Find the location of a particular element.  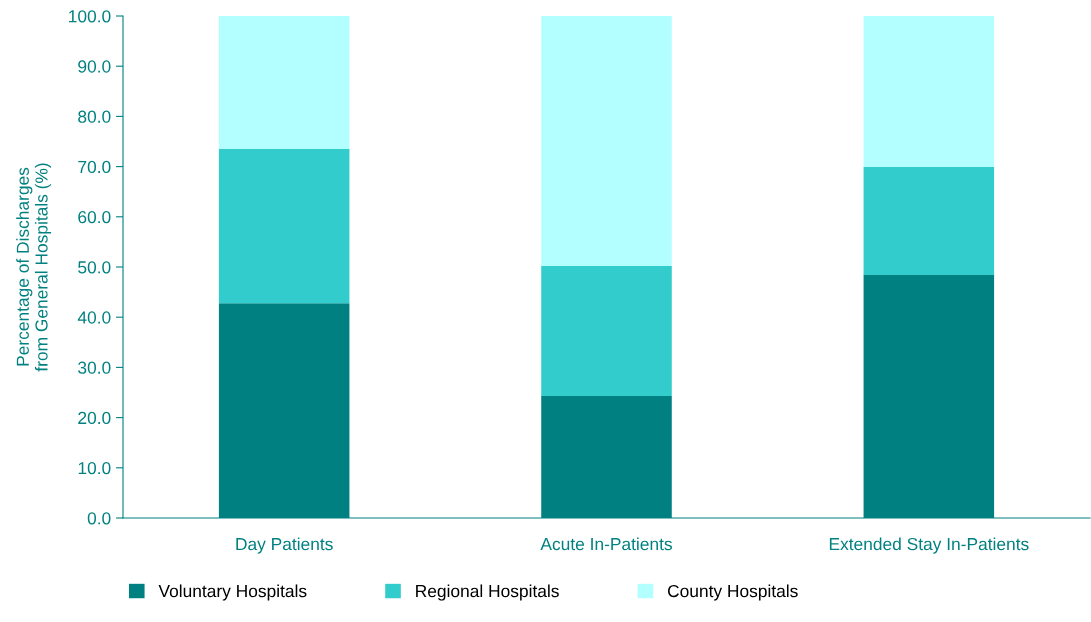

y-tick-label: 60.0 is located at coordinates (94, 217).